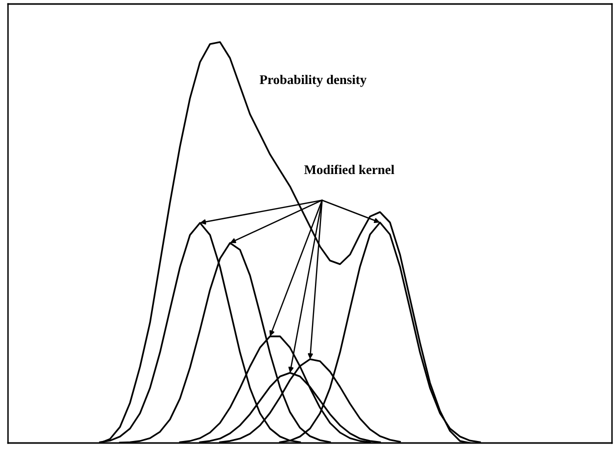  I want to click on annotation: Modified kernel, so click(349, 169).